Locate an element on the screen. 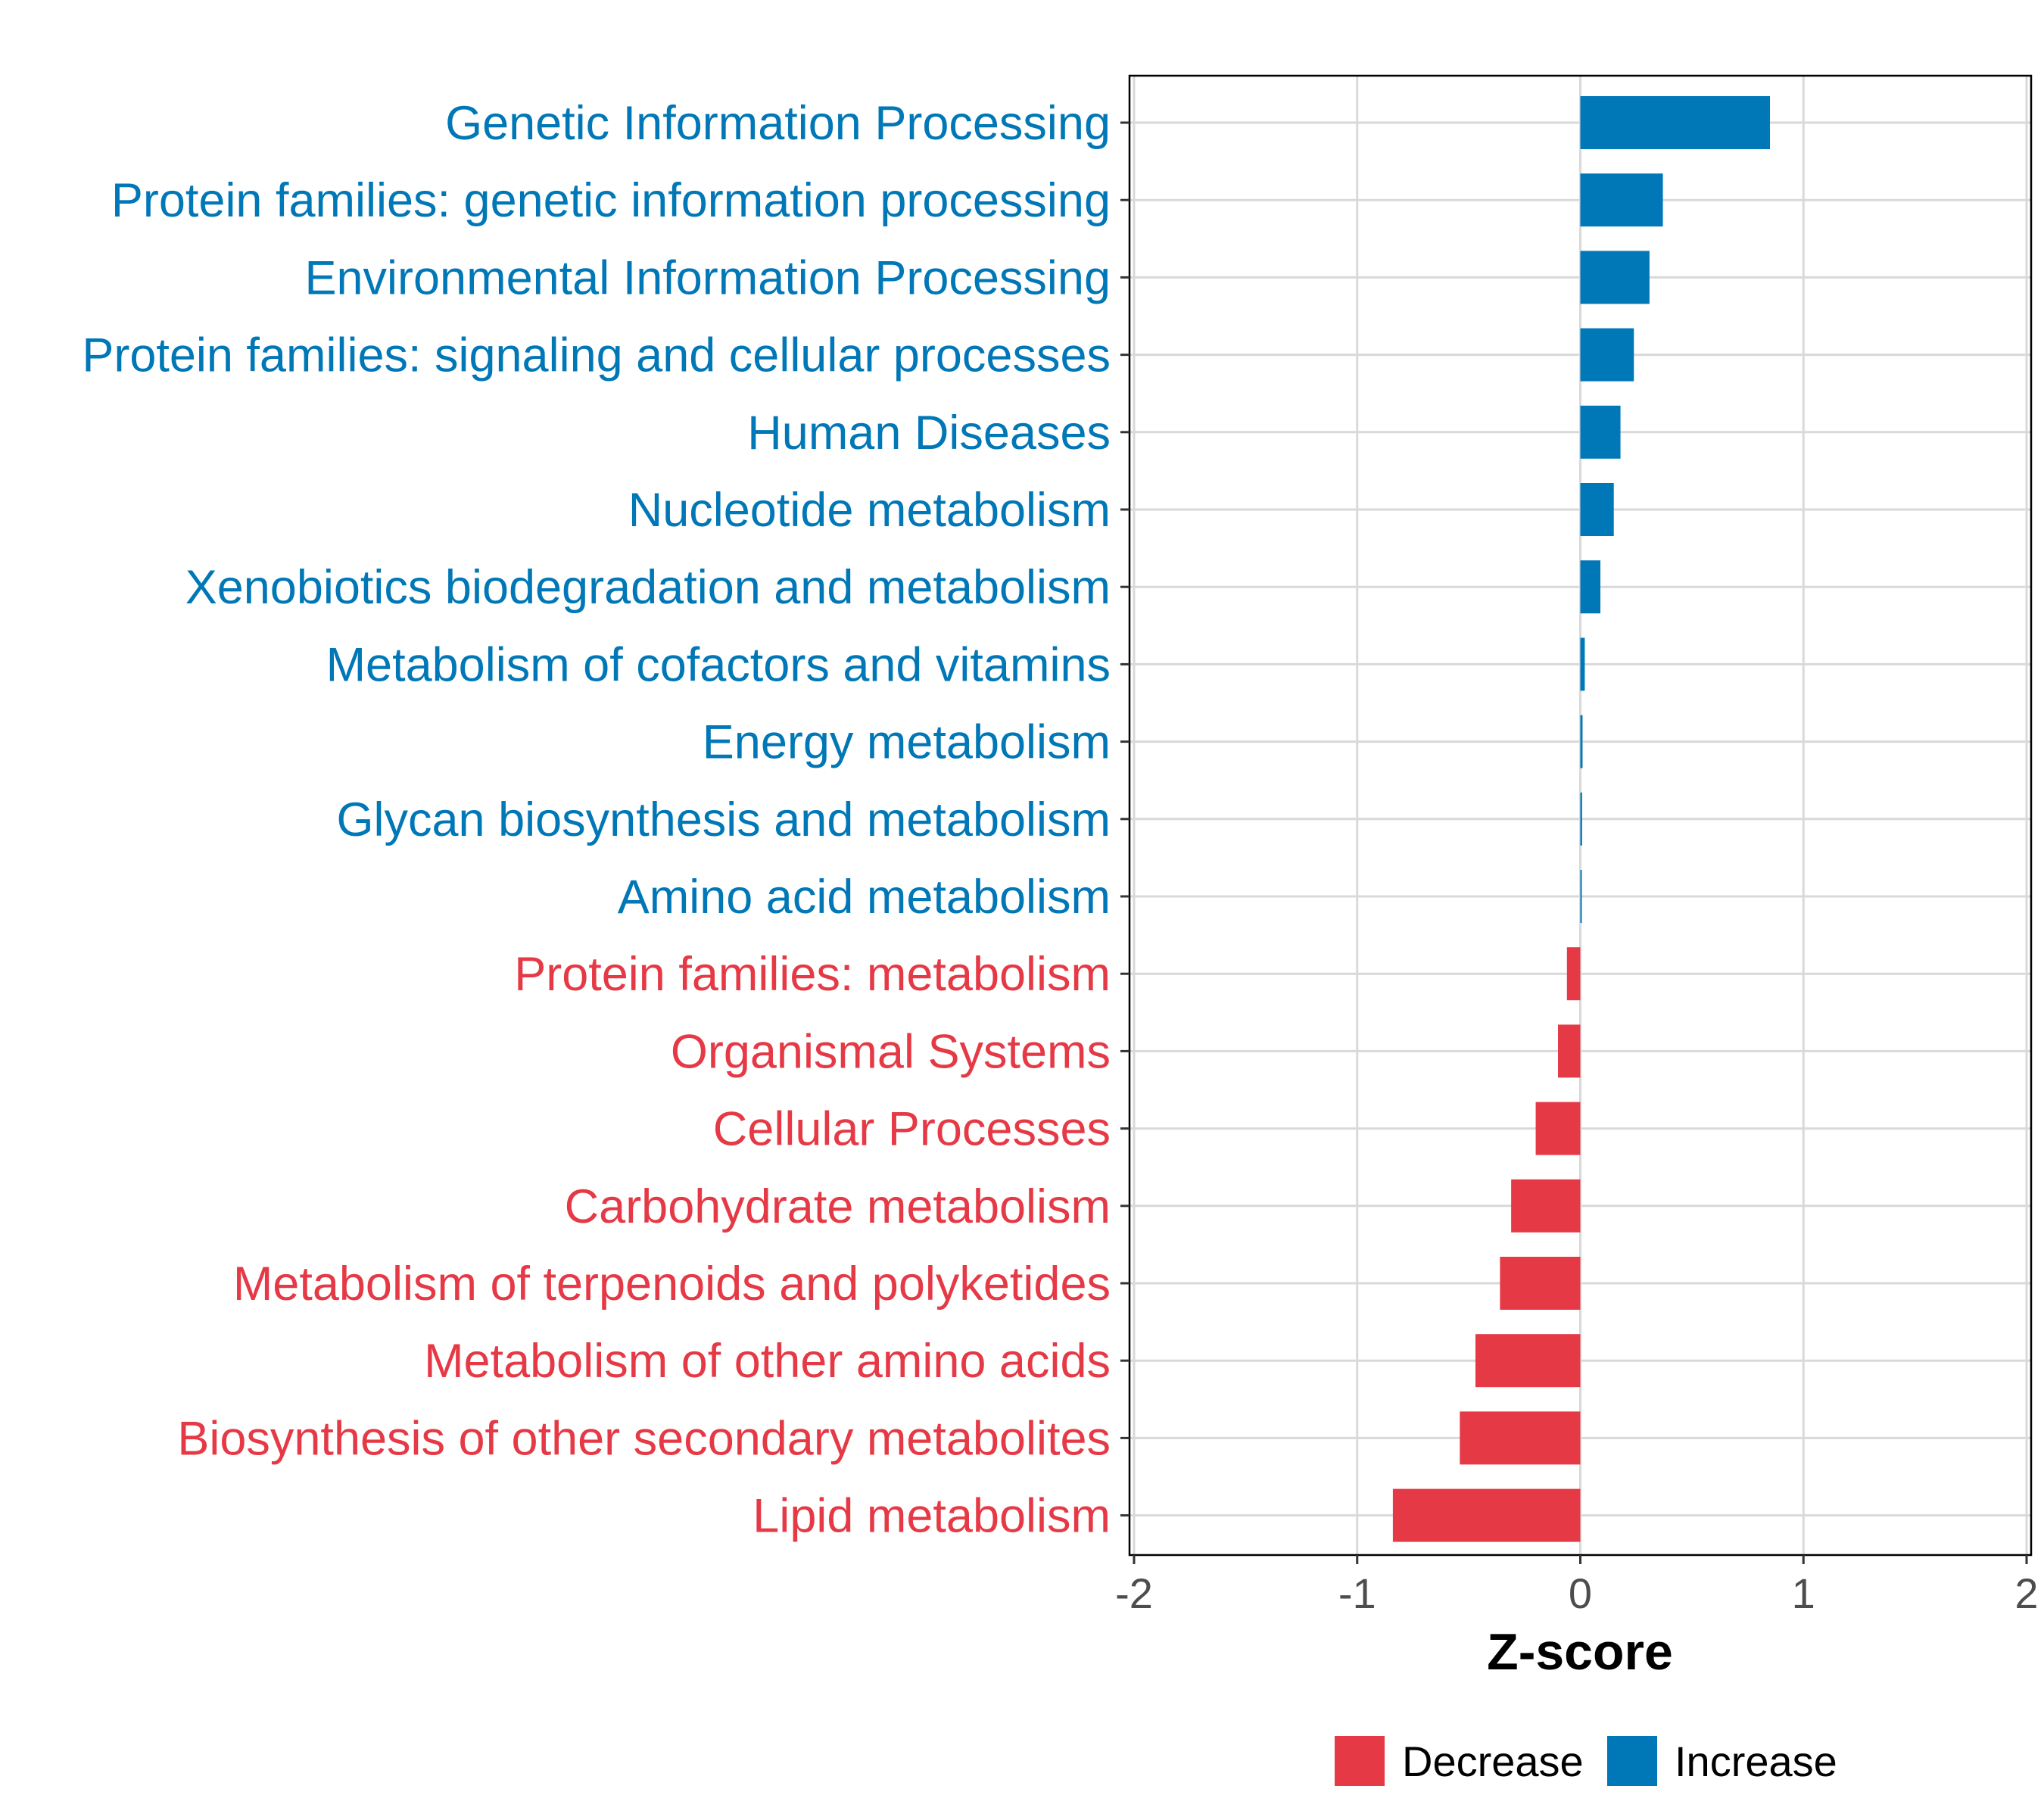 Image resolution: width=2044 pixels, height=1817 pixels. x-tick-label: 1 is located at coordinates (1803, 1593).